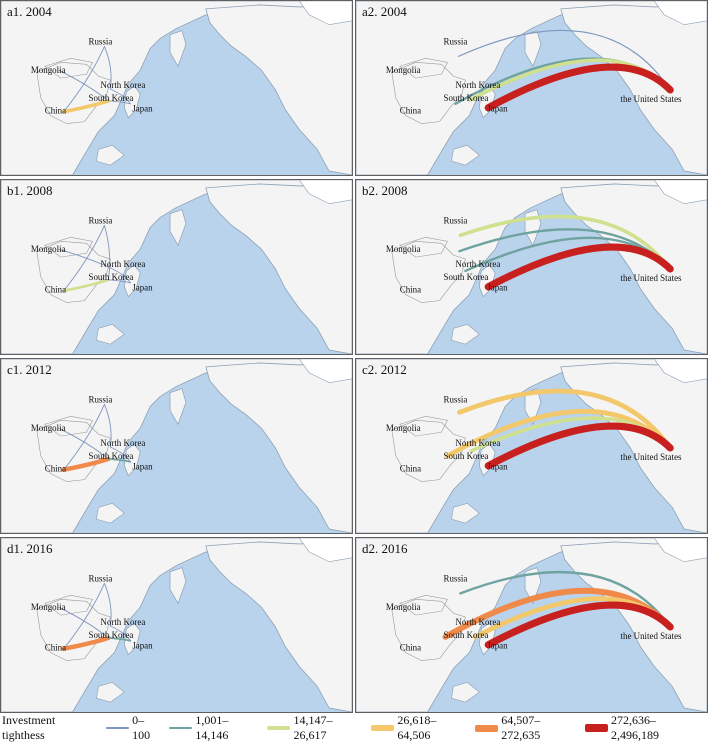  What do you see at coordinates (84, 258) in the screenshot?
I see `flow-mongolia-north_korea` at bounding box center [84, 258].